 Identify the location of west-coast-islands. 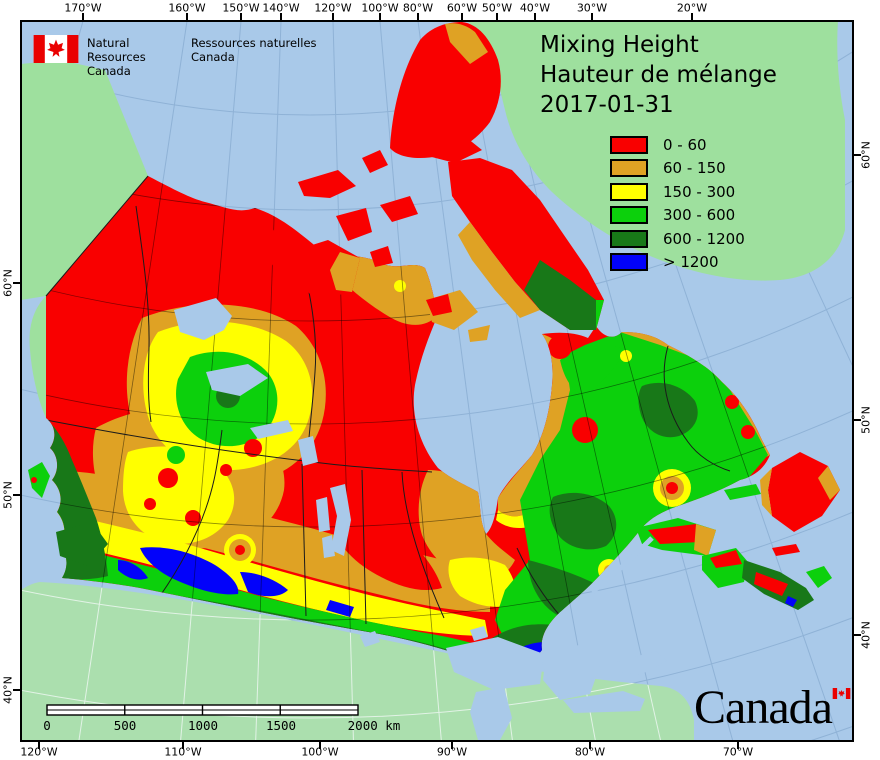
(68, 514).